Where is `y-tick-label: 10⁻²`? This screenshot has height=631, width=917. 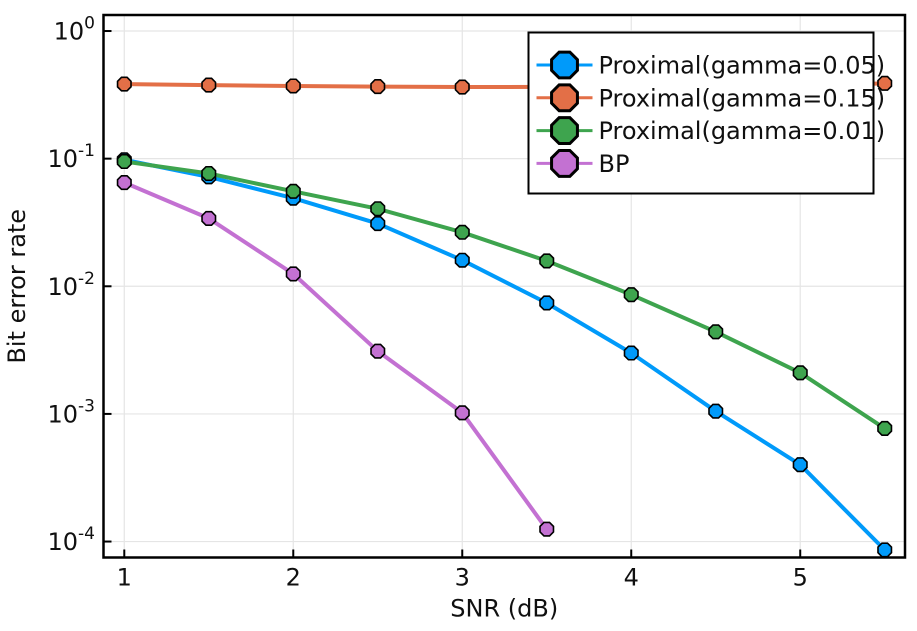
y-tick-label: 10⁻² is located at coordinates (72, 285).